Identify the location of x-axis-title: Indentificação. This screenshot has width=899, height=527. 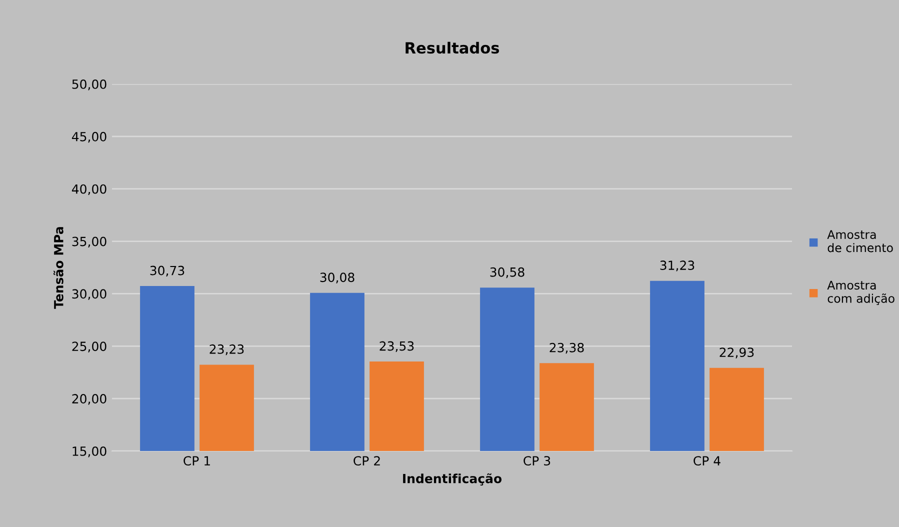
(452, 479).